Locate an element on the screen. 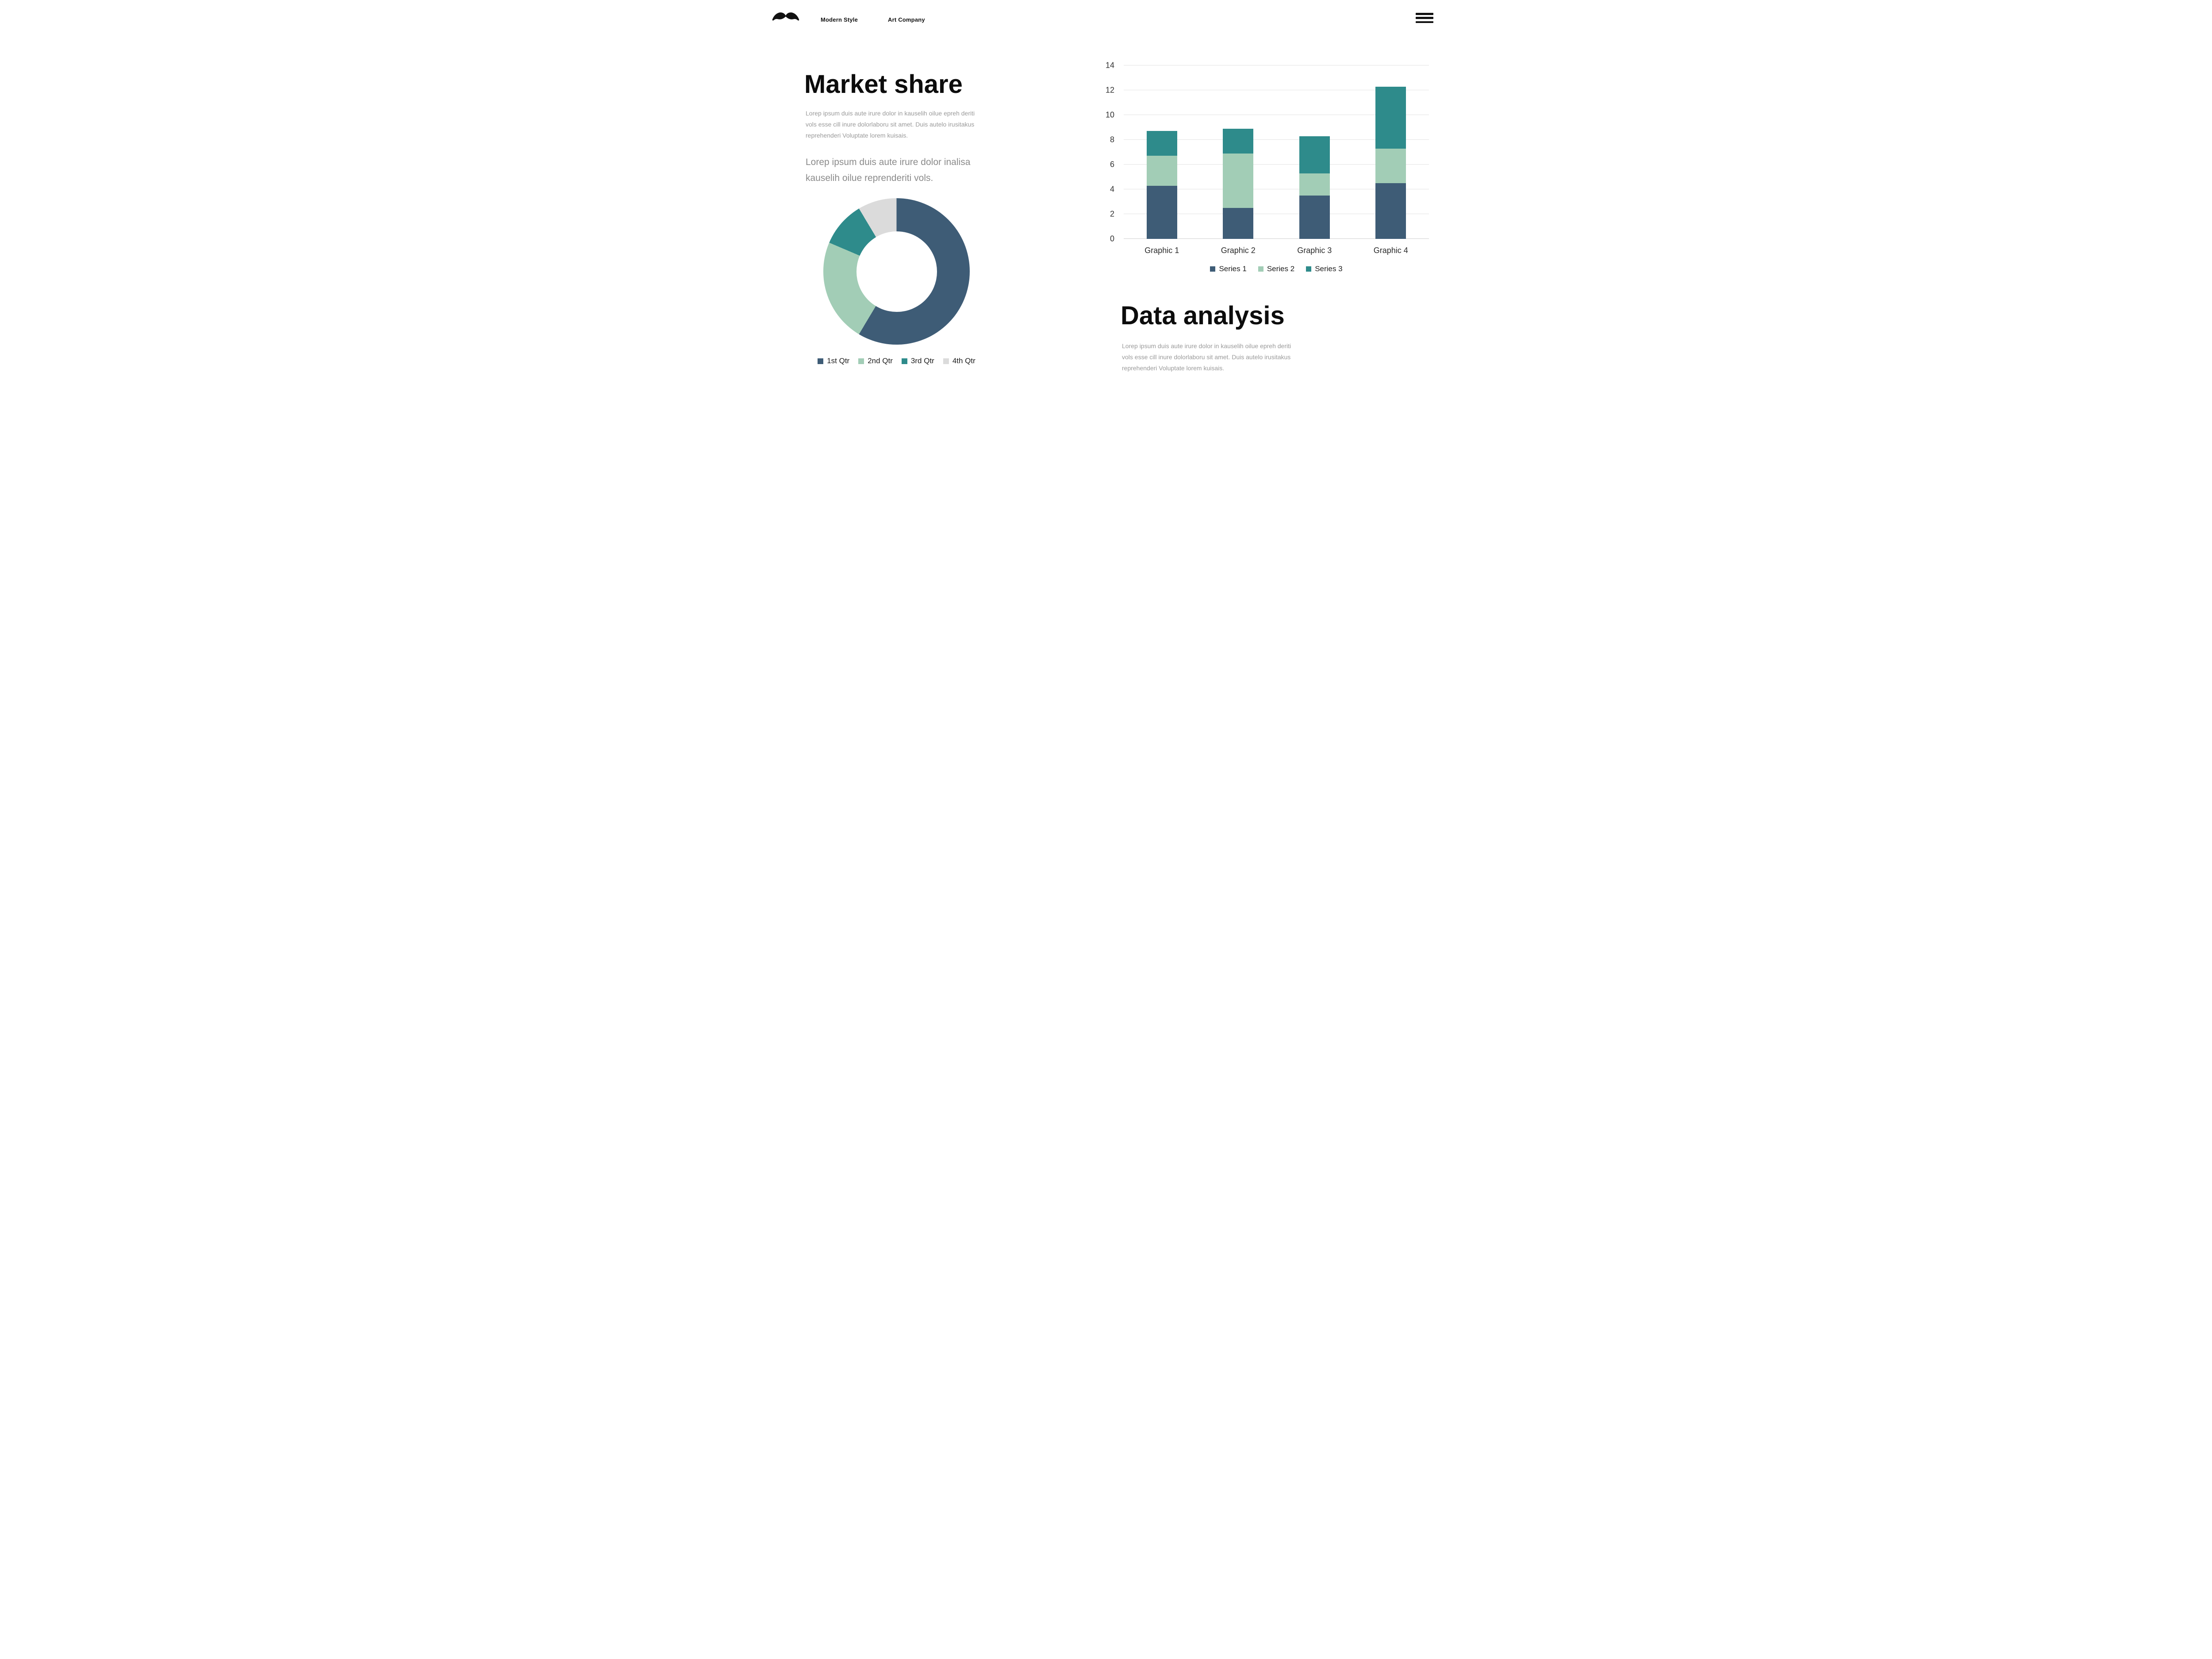  legend-item: 3rd Qtr is located at coordinates (918, 361).